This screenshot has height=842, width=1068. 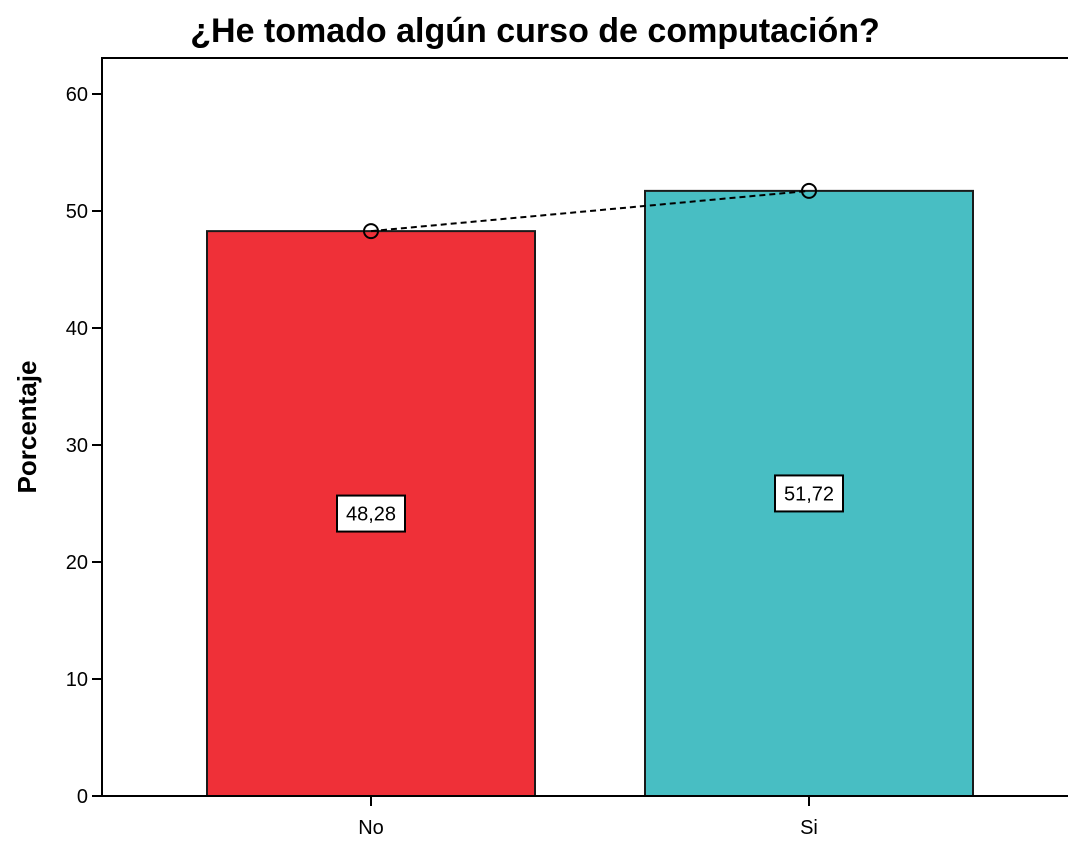 I want to click on data-label-no: 48,28, so click(x=371, y=513).